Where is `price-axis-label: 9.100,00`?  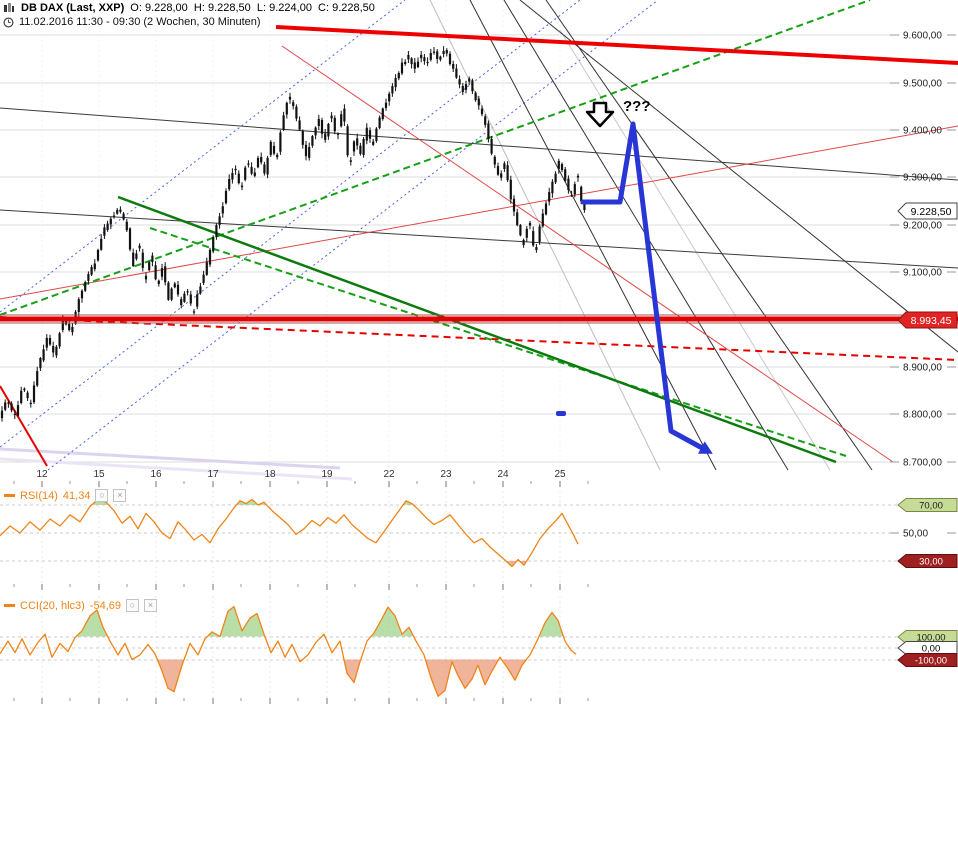 price-axis-label: 9.100,00 is located at coordinates (922, 273).